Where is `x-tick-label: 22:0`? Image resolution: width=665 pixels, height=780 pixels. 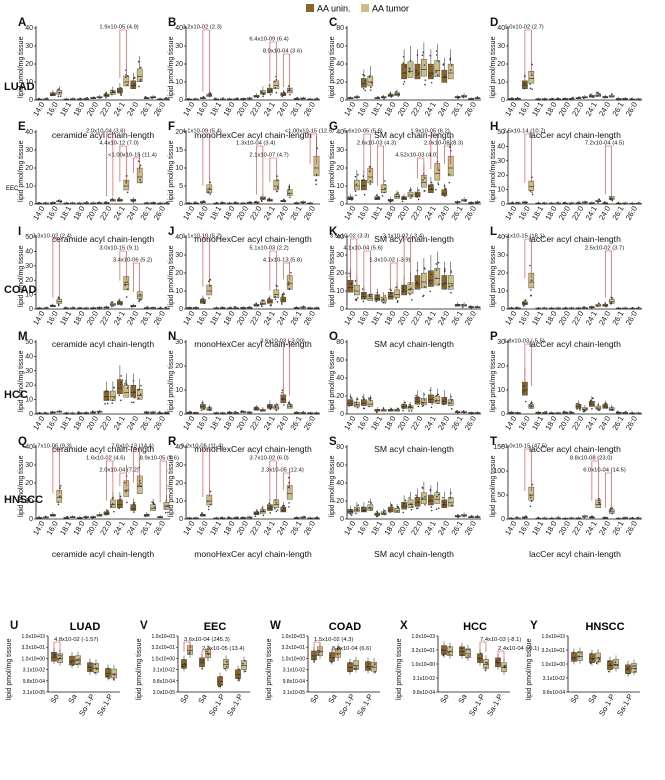
x-tick-label: 22:0 is located at coordinates (577, 213).